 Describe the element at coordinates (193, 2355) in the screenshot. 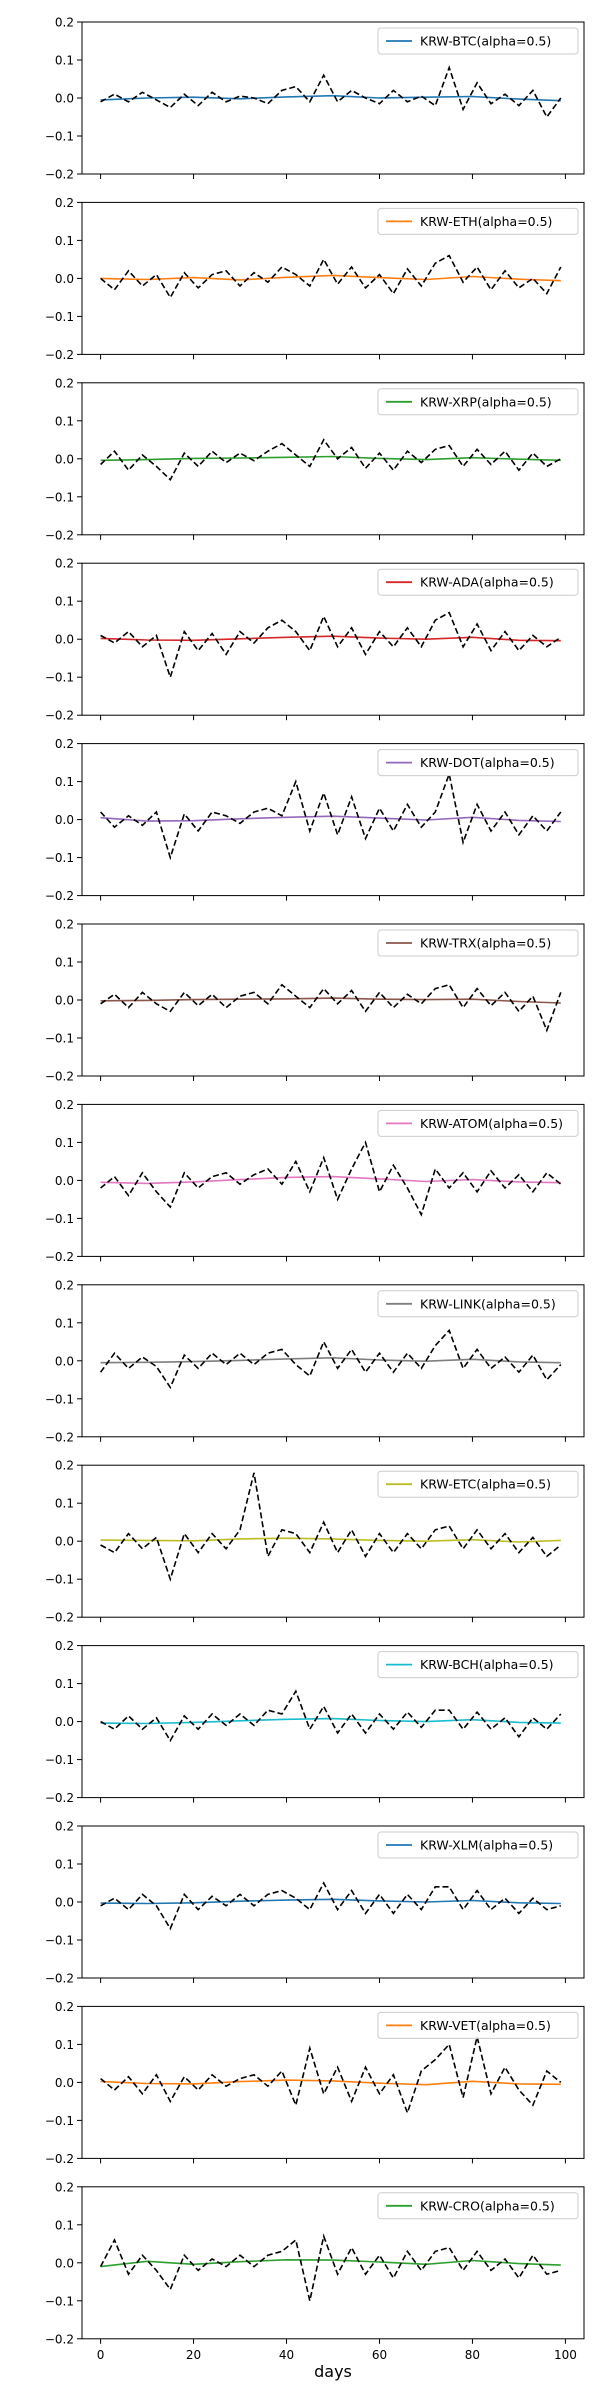

I see `x-tick-label: 20` at that location.